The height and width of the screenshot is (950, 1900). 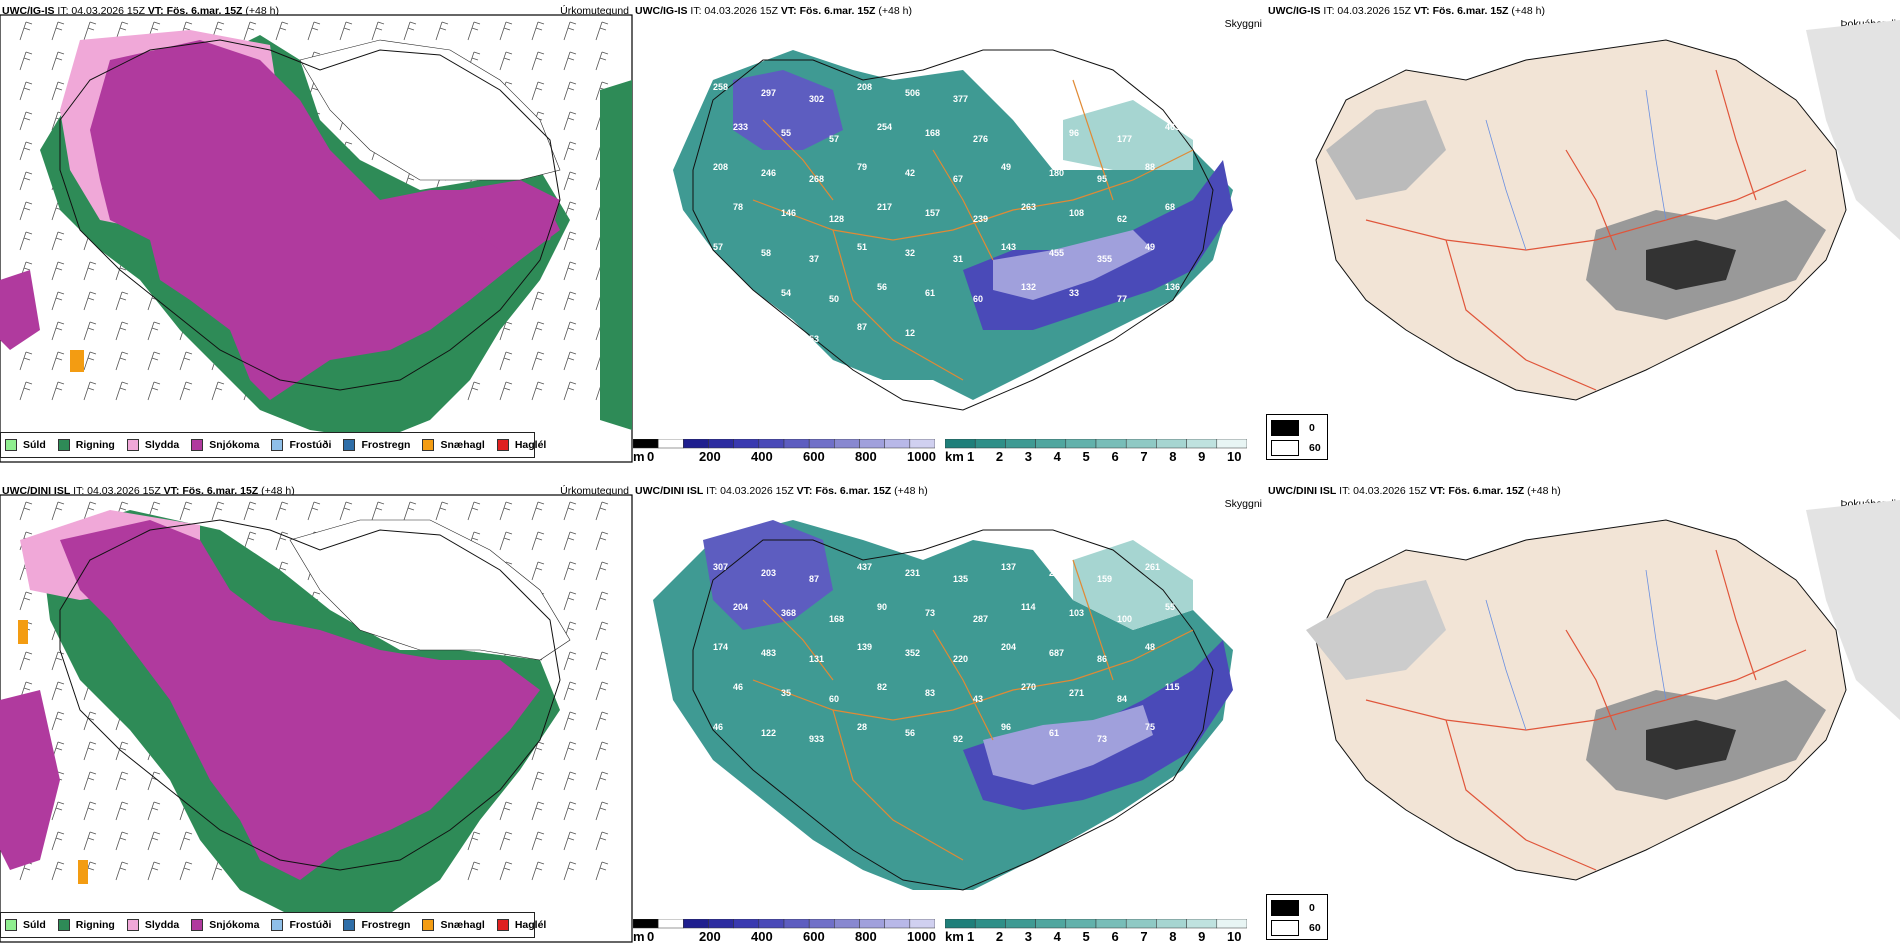 What do you see at coordinates (234, 445) in the screenshot?
I see `legend-label: Snjókoma` at bounding box center [234, 445].